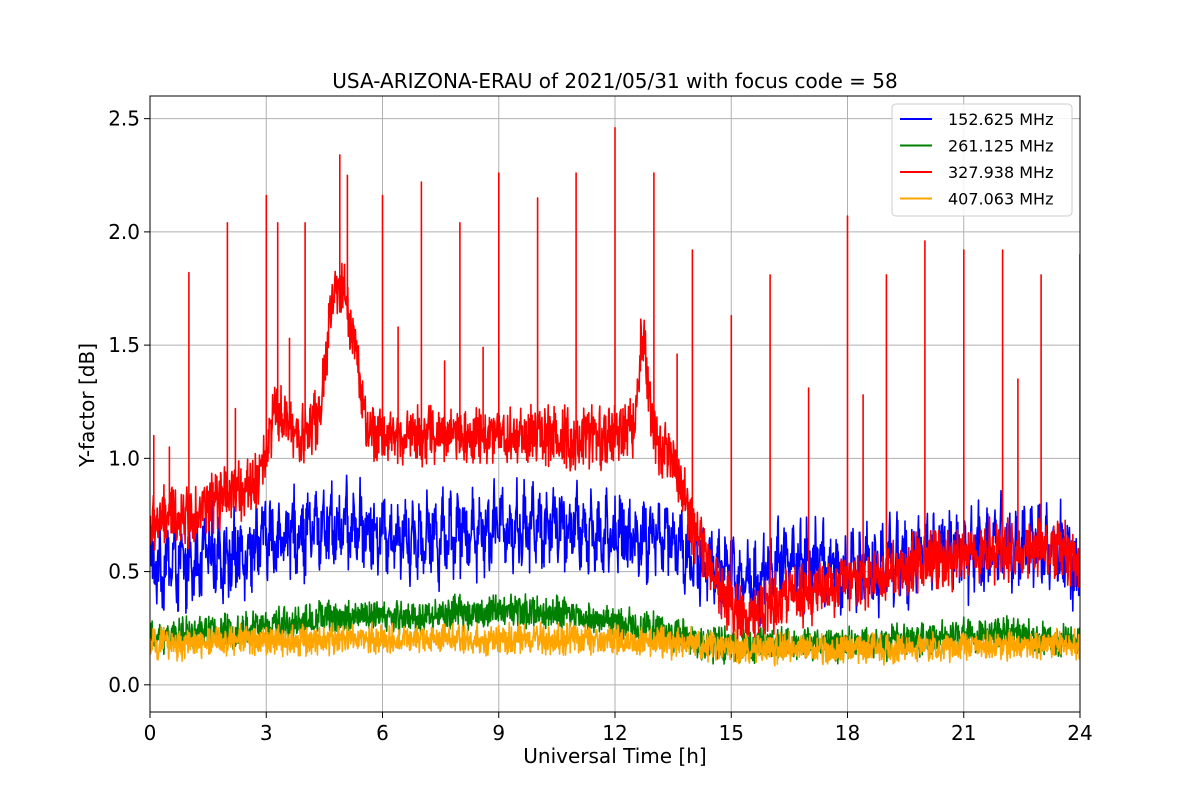 The image size is (1200, 800). What do you see at coordinates (124, 685) in the screenshot?
I see `y-tick-label: 0.0` at bounding box center [124, 685].